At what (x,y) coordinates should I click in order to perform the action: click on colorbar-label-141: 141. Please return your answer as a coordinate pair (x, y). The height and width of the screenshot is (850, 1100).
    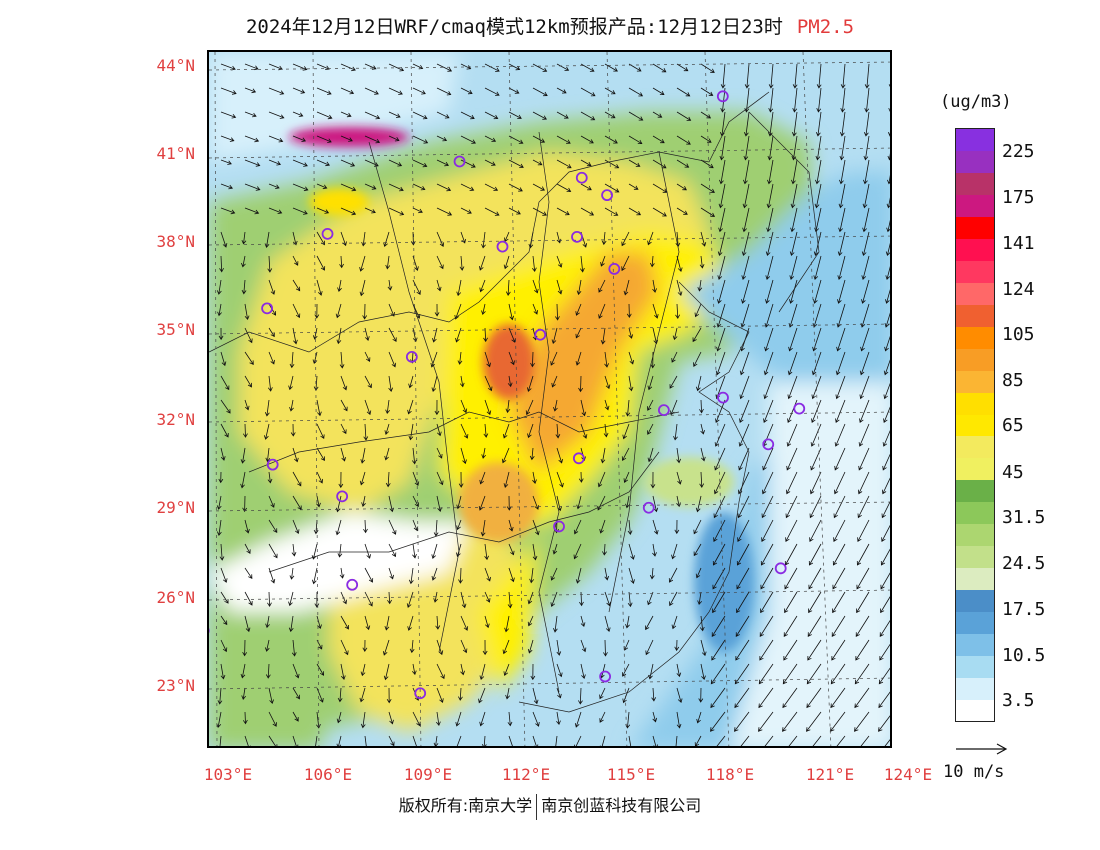
    Looking at the image, I should click on (1018, 243).